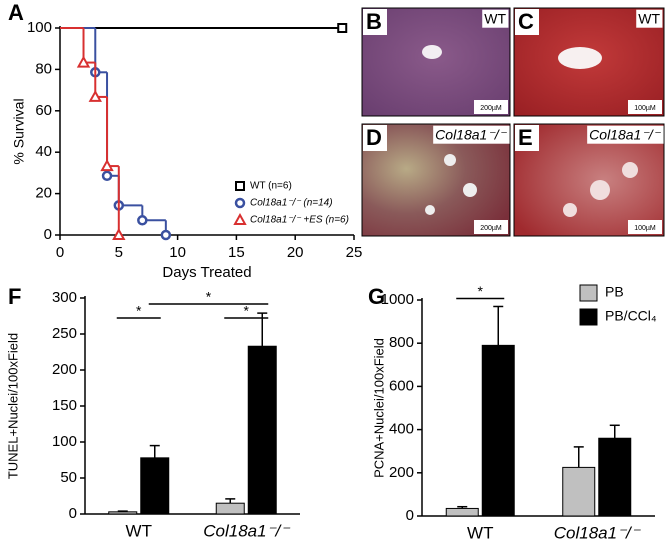 The width and height of the screenshot is (670, 546). I want to click on legend-label: PB/CCl₄, so click(631, 316).